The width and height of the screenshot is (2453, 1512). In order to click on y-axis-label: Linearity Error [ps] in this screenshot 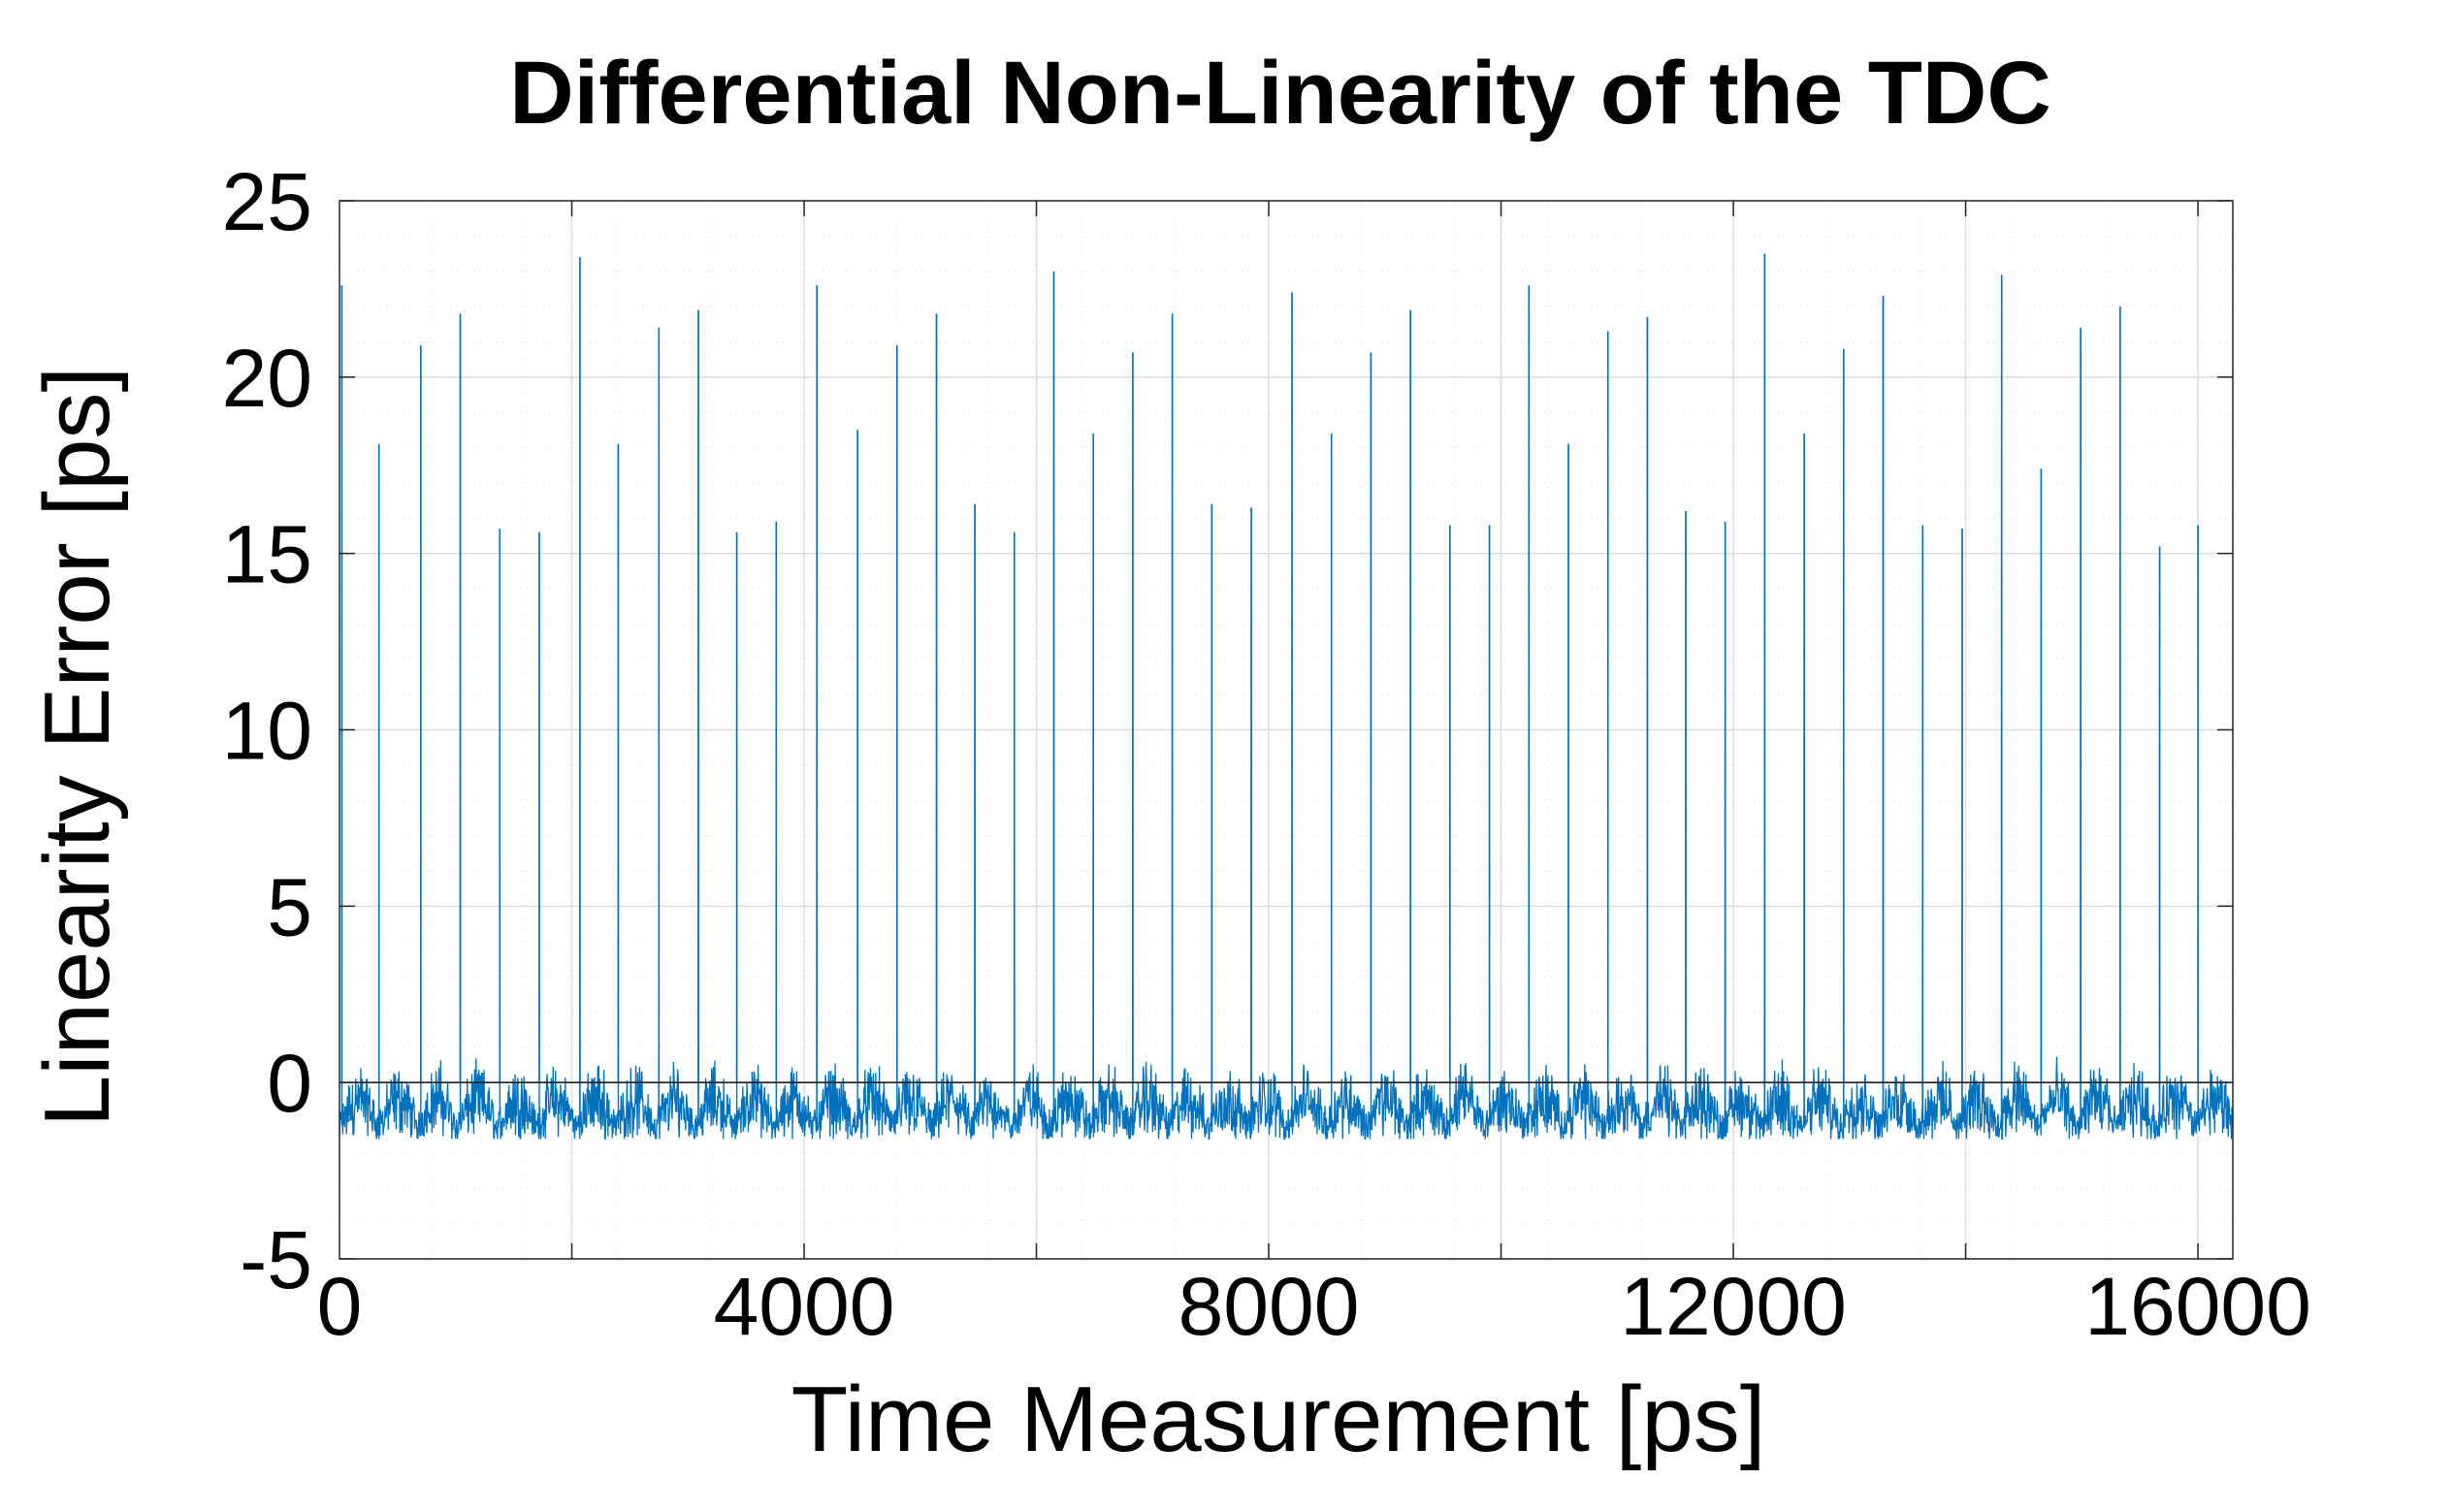, I will do `click(77, 747)`.